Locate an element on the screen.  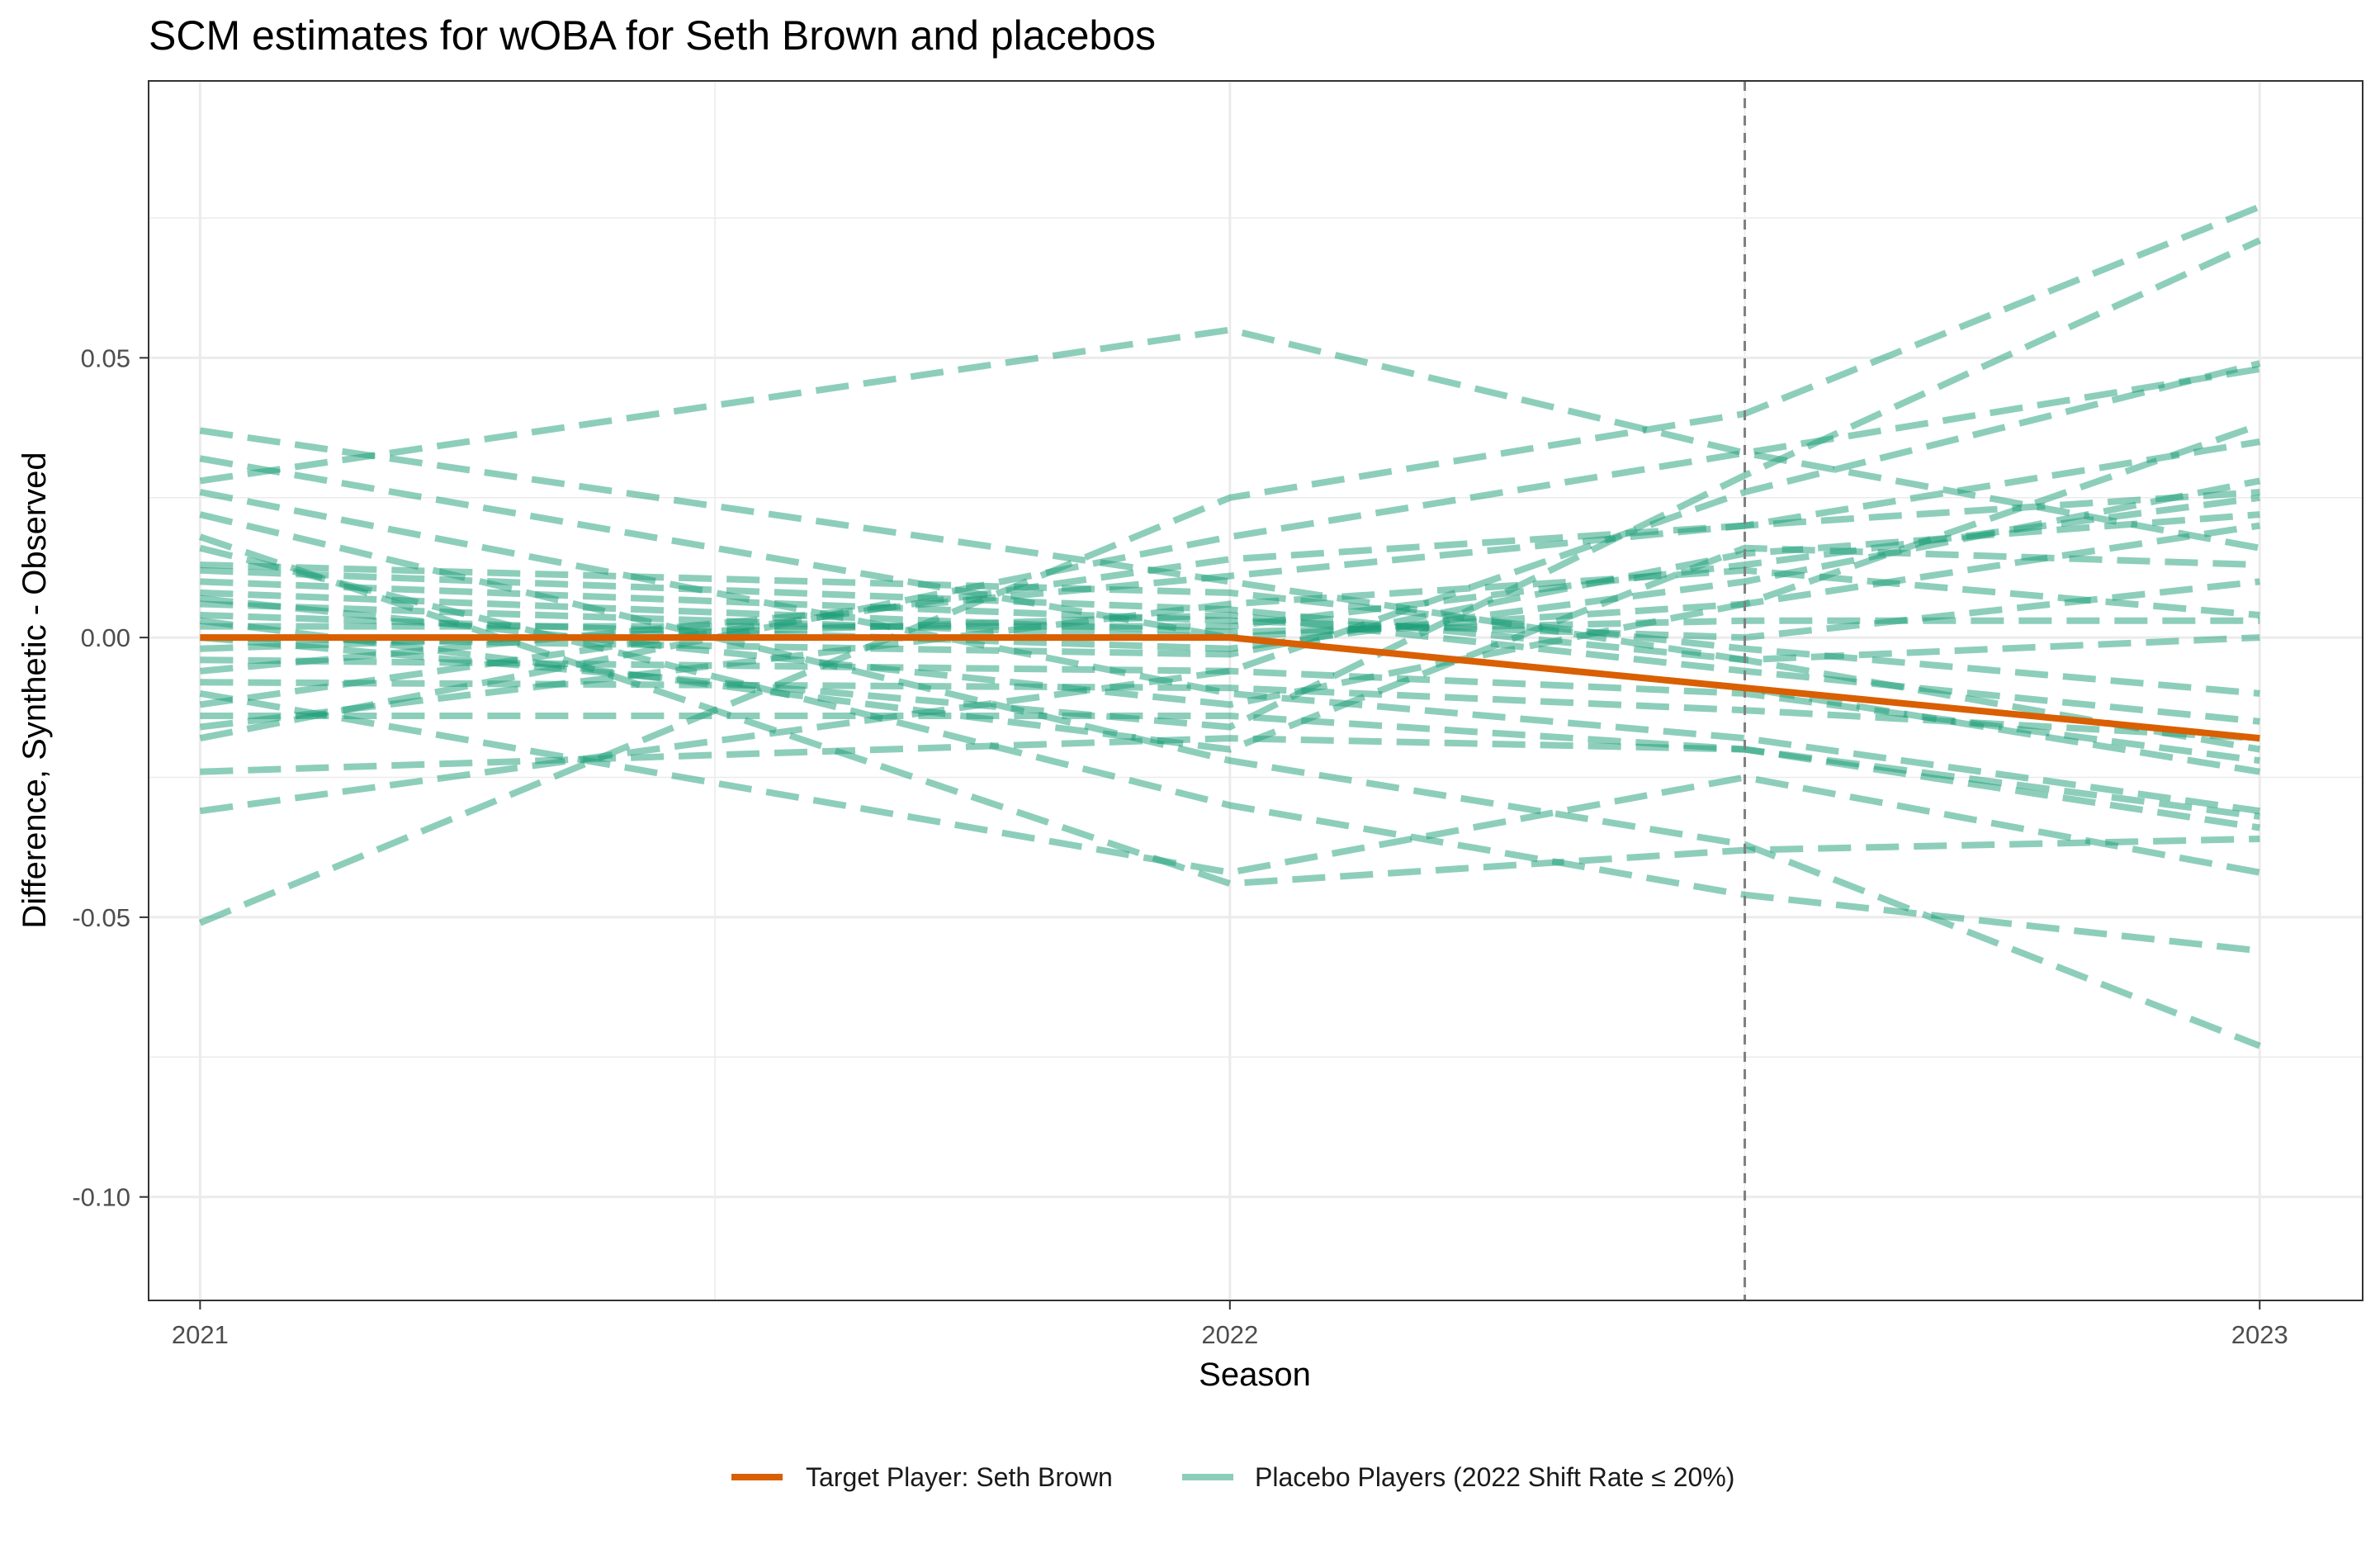
x-axis-title: Season is located at coordinates (1255, 1375).